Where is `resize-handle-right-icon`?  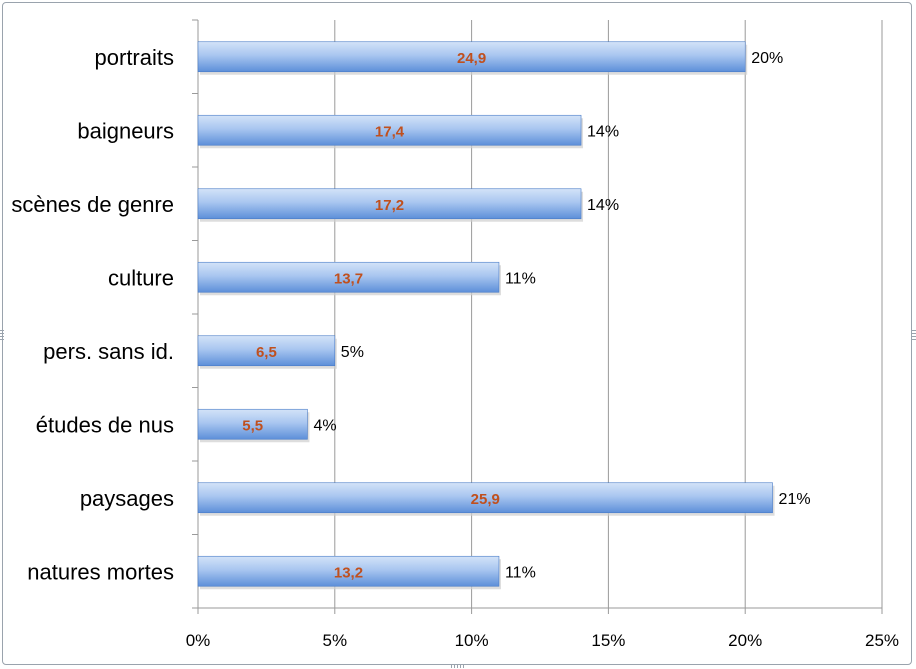
resize-handle-right-icon is located at coordinates (914, 334).